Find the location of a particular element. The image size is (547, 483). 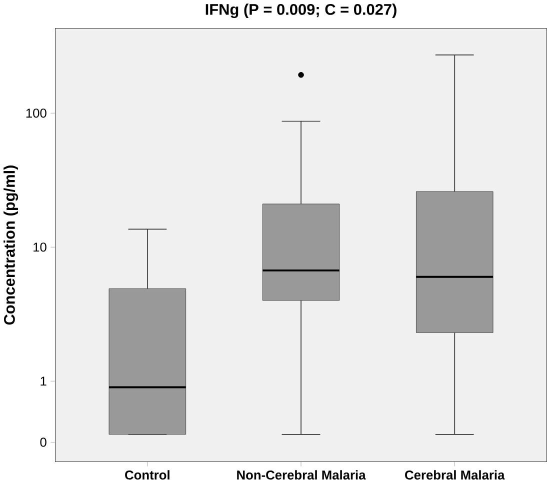

y-tick-label: 100 is located at coordinates (36, 113).